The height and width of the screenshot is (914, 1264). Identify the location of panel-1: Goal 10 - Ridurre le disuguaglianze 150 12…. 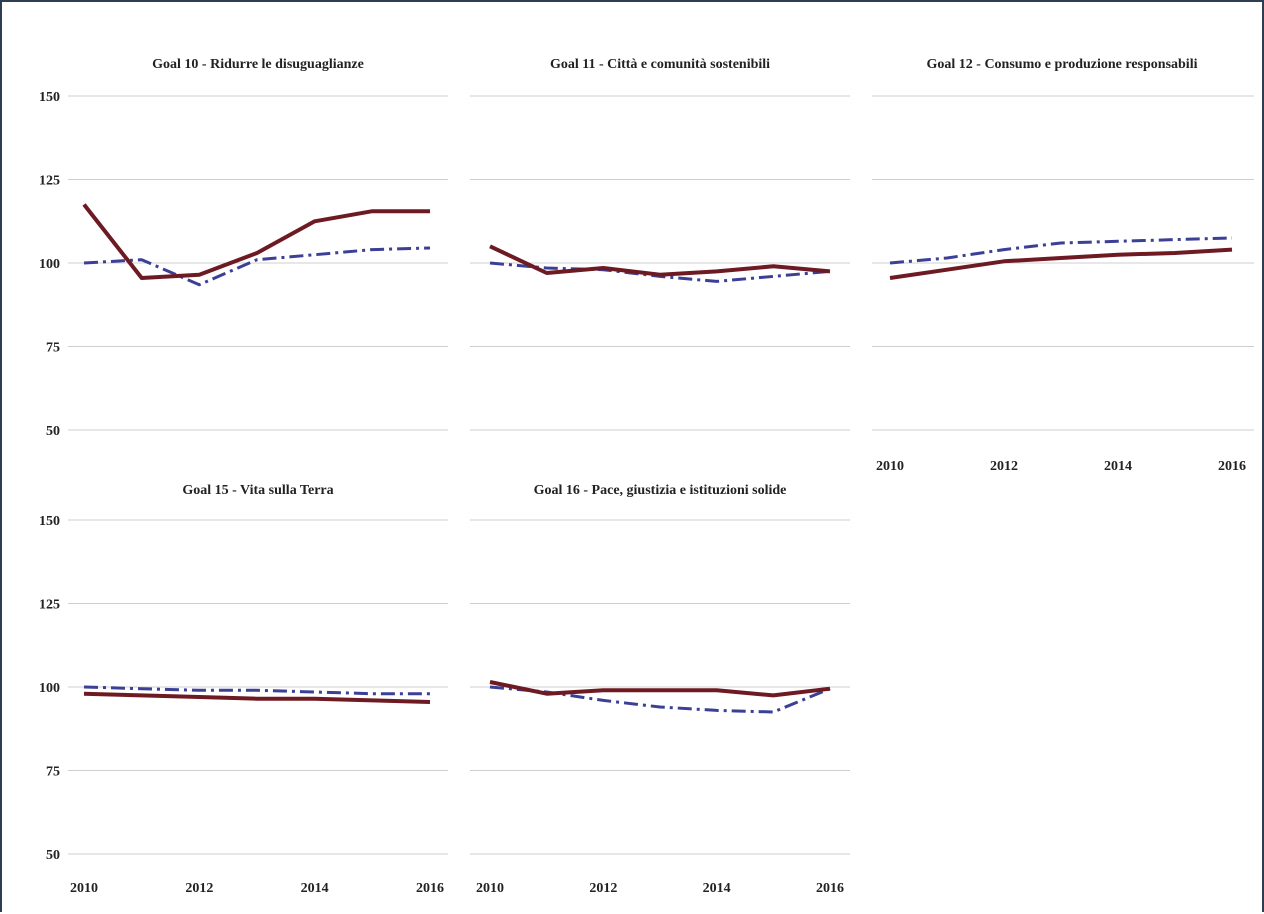
(243, 248).